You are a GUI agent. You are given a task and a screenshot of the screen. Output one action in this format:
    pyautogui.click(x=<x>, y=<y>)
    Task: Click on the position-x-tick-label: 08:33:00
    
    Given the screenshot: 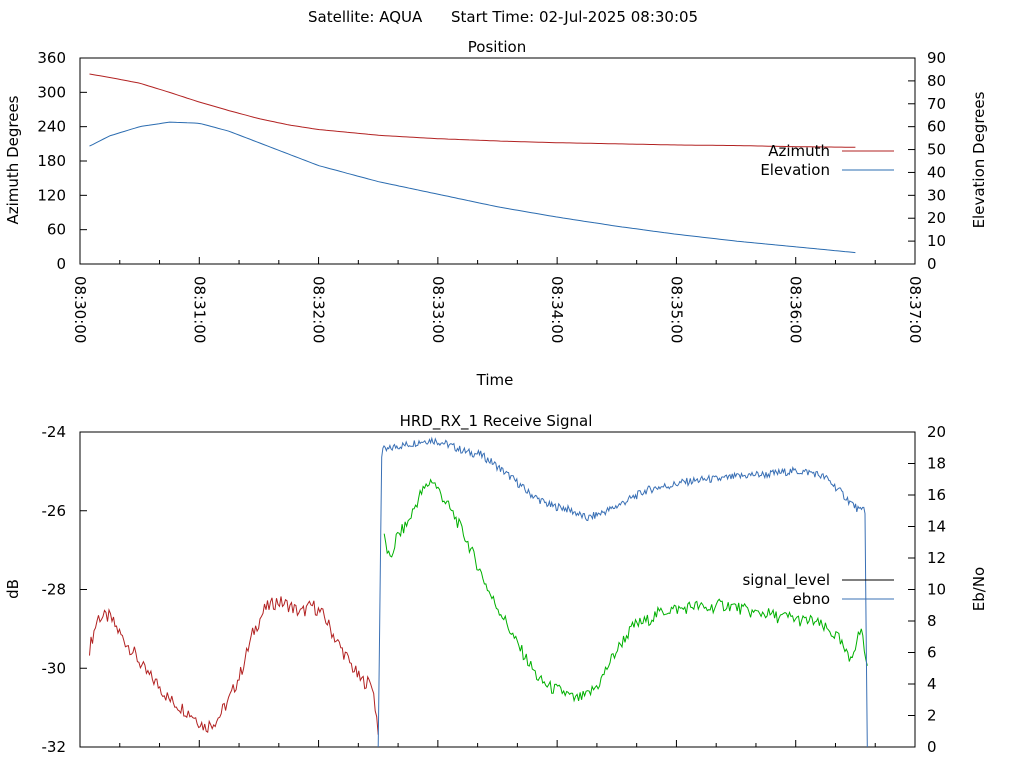 What is the action you would take?
    pyautogui.click(x=438, y=309)
    